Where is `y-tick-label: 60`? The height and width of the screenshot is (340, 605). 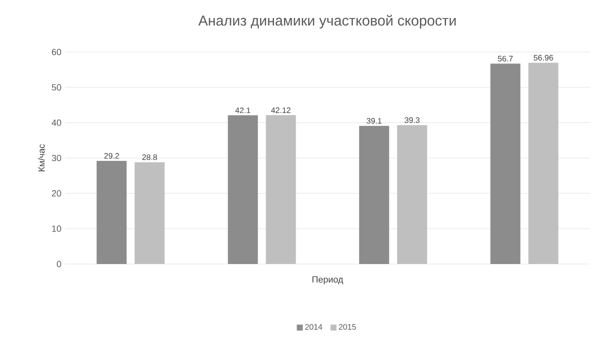
y-tick-label: 60 is located at coordinates (57, 52).